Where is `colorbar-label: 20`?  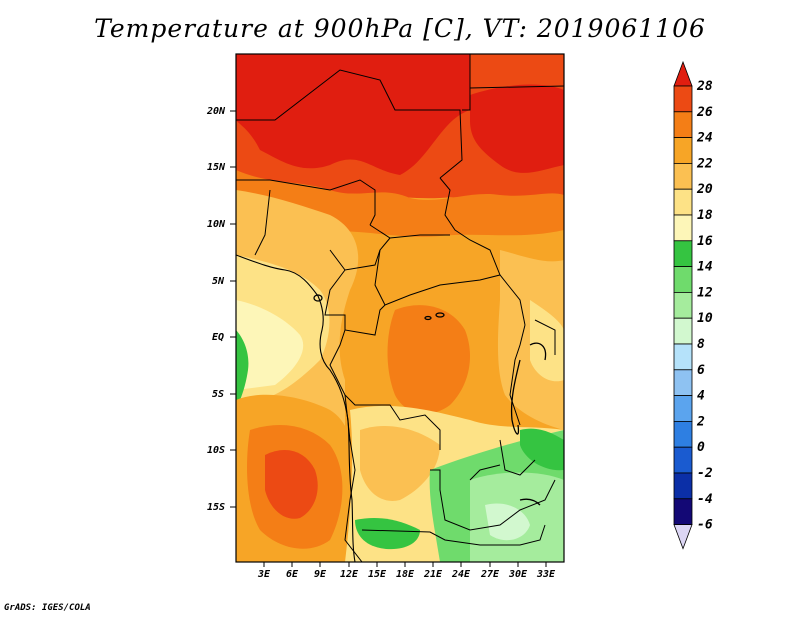
colorbar-label: 20 is located at coordinates (704, 189).